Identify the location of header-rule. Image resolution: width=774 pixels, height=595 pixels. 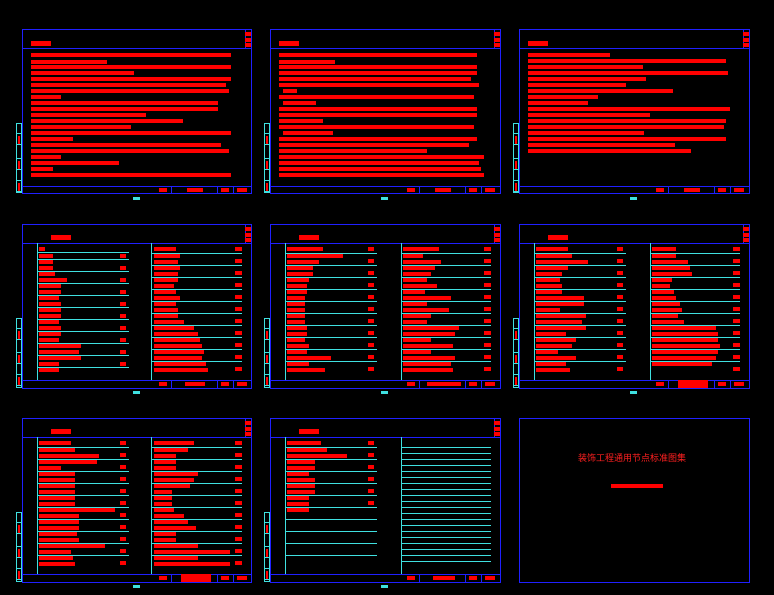
(137, 48).